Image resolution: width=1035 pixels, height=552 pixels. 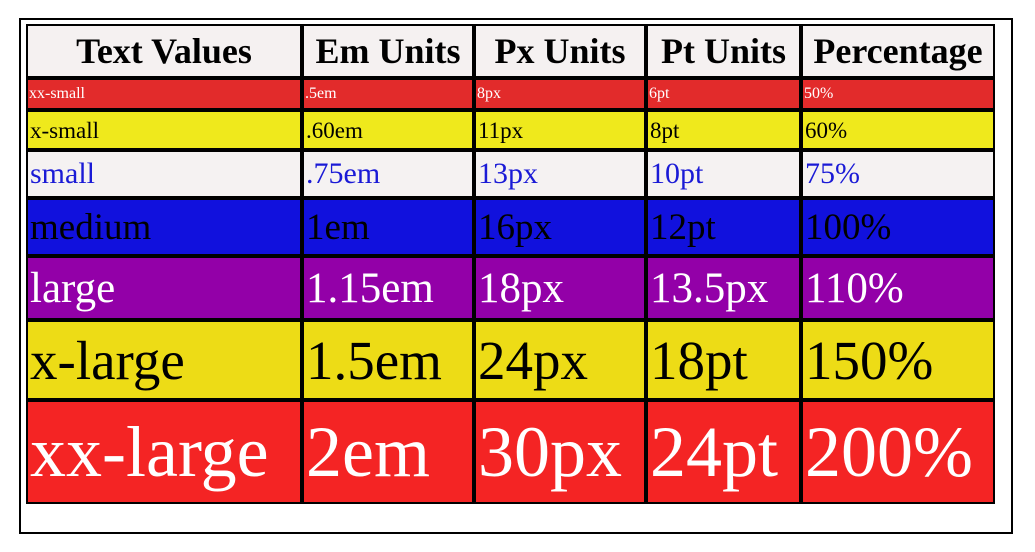 What do you see at coordinates (898, 130) in the screenshot?
I see `cell-percentage-value: 60%` at bounding box center [898, 130].